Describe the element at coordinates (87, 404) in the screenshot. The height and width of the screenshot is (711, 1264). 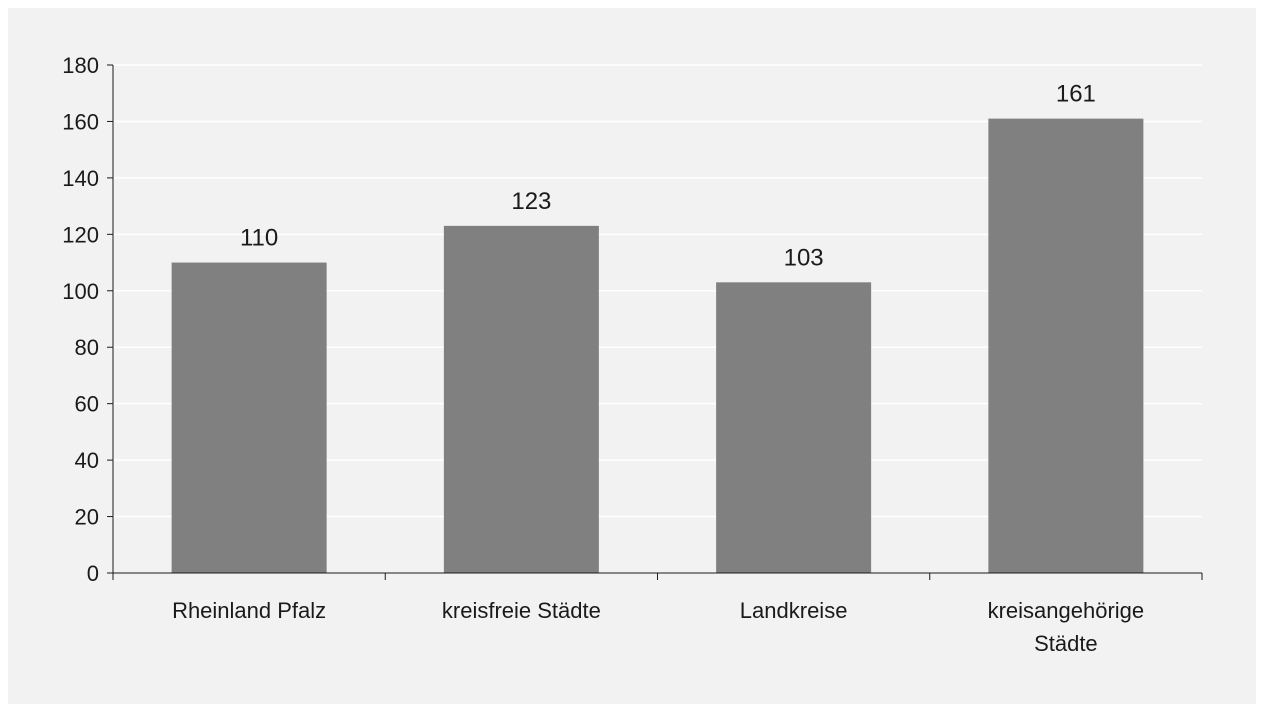
I see `y-tick-label: 60` at that location.